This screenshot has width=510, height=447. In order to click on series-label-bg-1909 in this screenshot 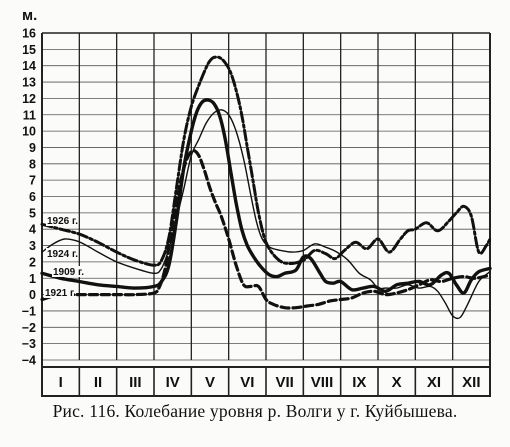, I will do `click(67, 271)`.